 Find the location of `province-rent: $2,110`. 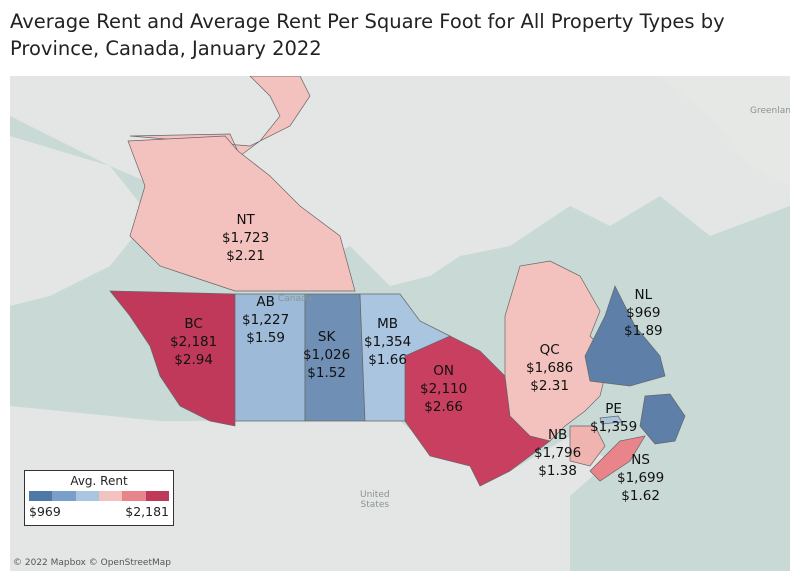

province-rent: $2,110 is located at coordinates (444, 389).